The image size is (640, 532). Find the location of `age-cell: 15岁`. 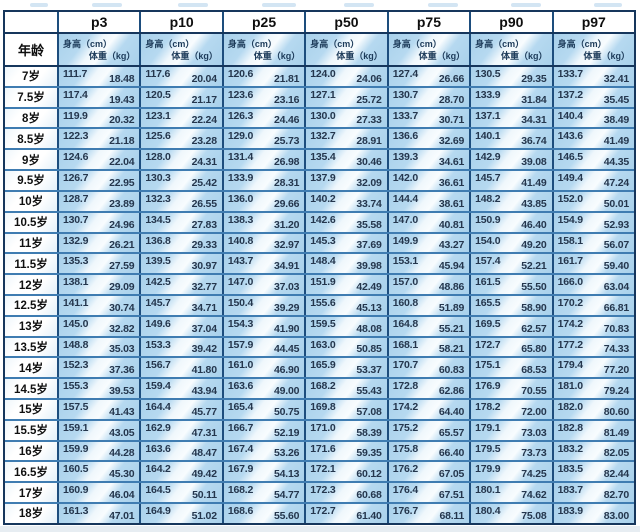

age-cell: 15岁 is located at coordinates (31, 409).